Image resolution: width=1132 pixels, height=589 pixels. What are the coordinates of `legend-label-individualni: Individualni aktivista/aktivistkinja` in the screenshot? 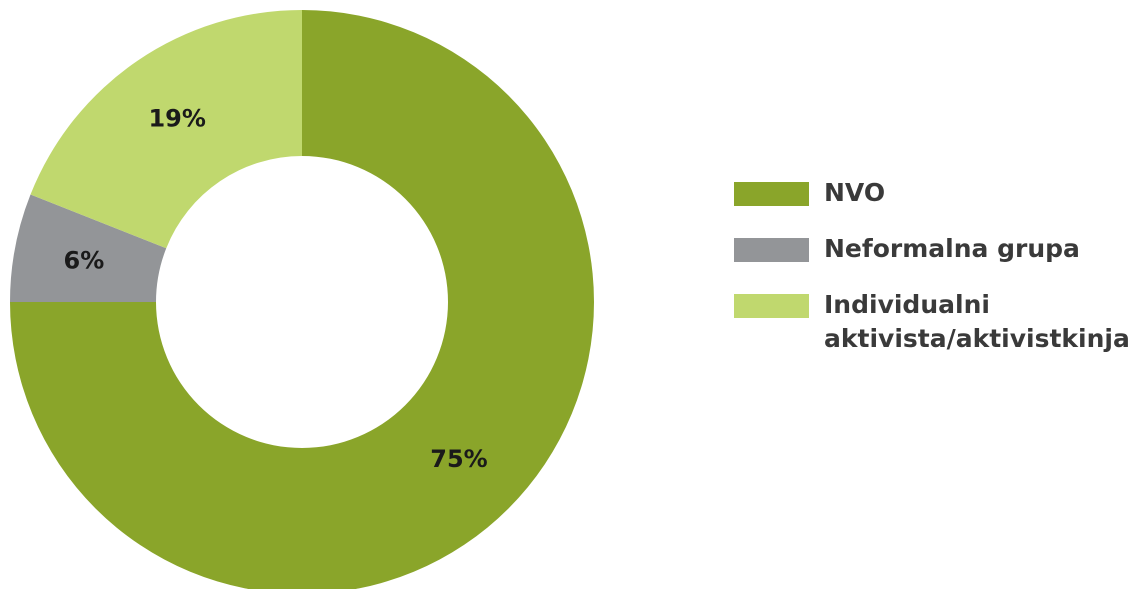 It's located at (977, 321).